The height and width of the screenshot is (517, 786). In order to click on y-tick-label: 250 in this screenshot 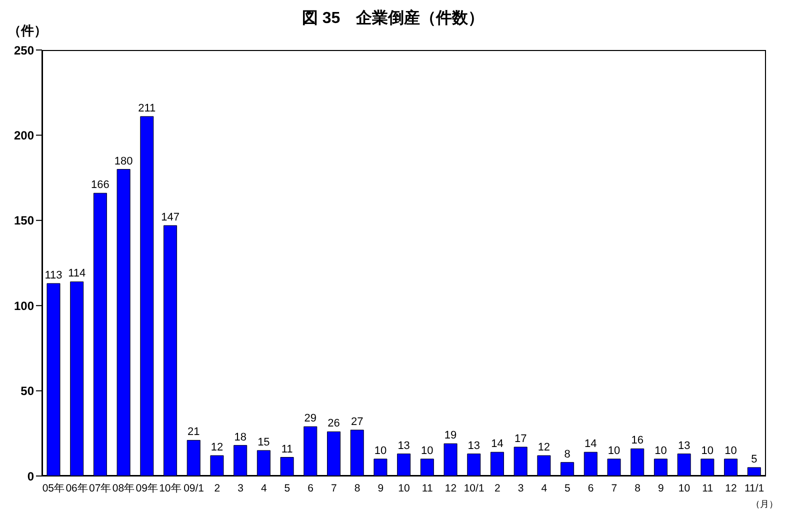, I will do `click(24, 50)`.